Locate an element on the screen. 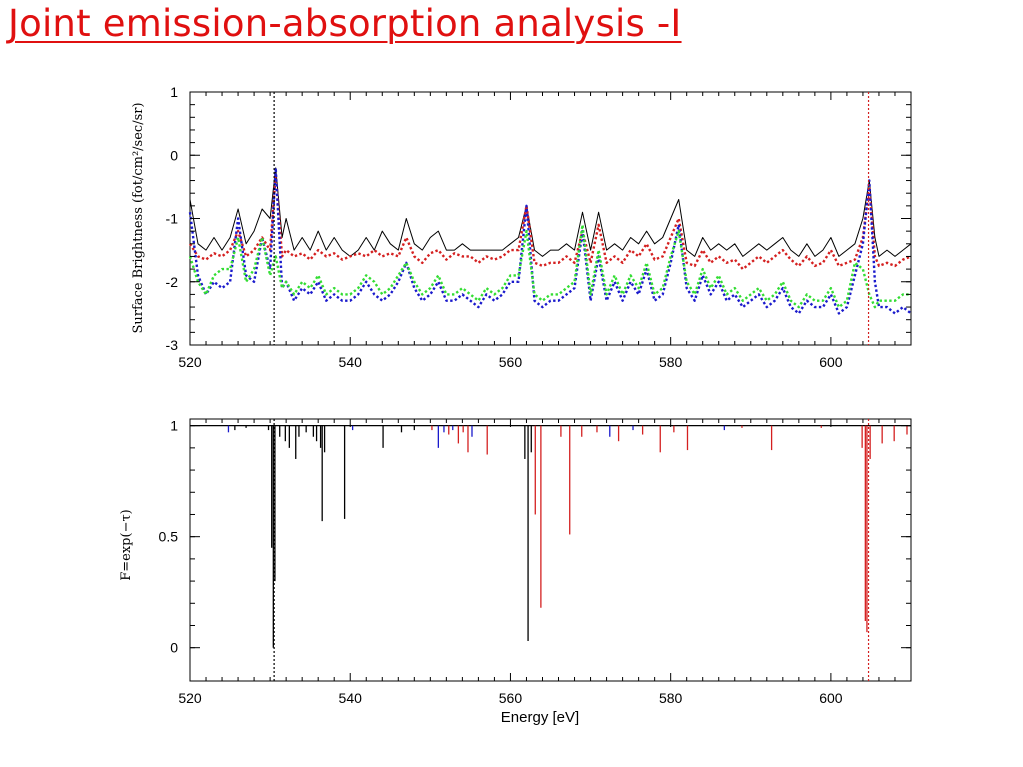  absorption-y-axis-title: F=exp(−τ) is located at coordinates (126, 545).